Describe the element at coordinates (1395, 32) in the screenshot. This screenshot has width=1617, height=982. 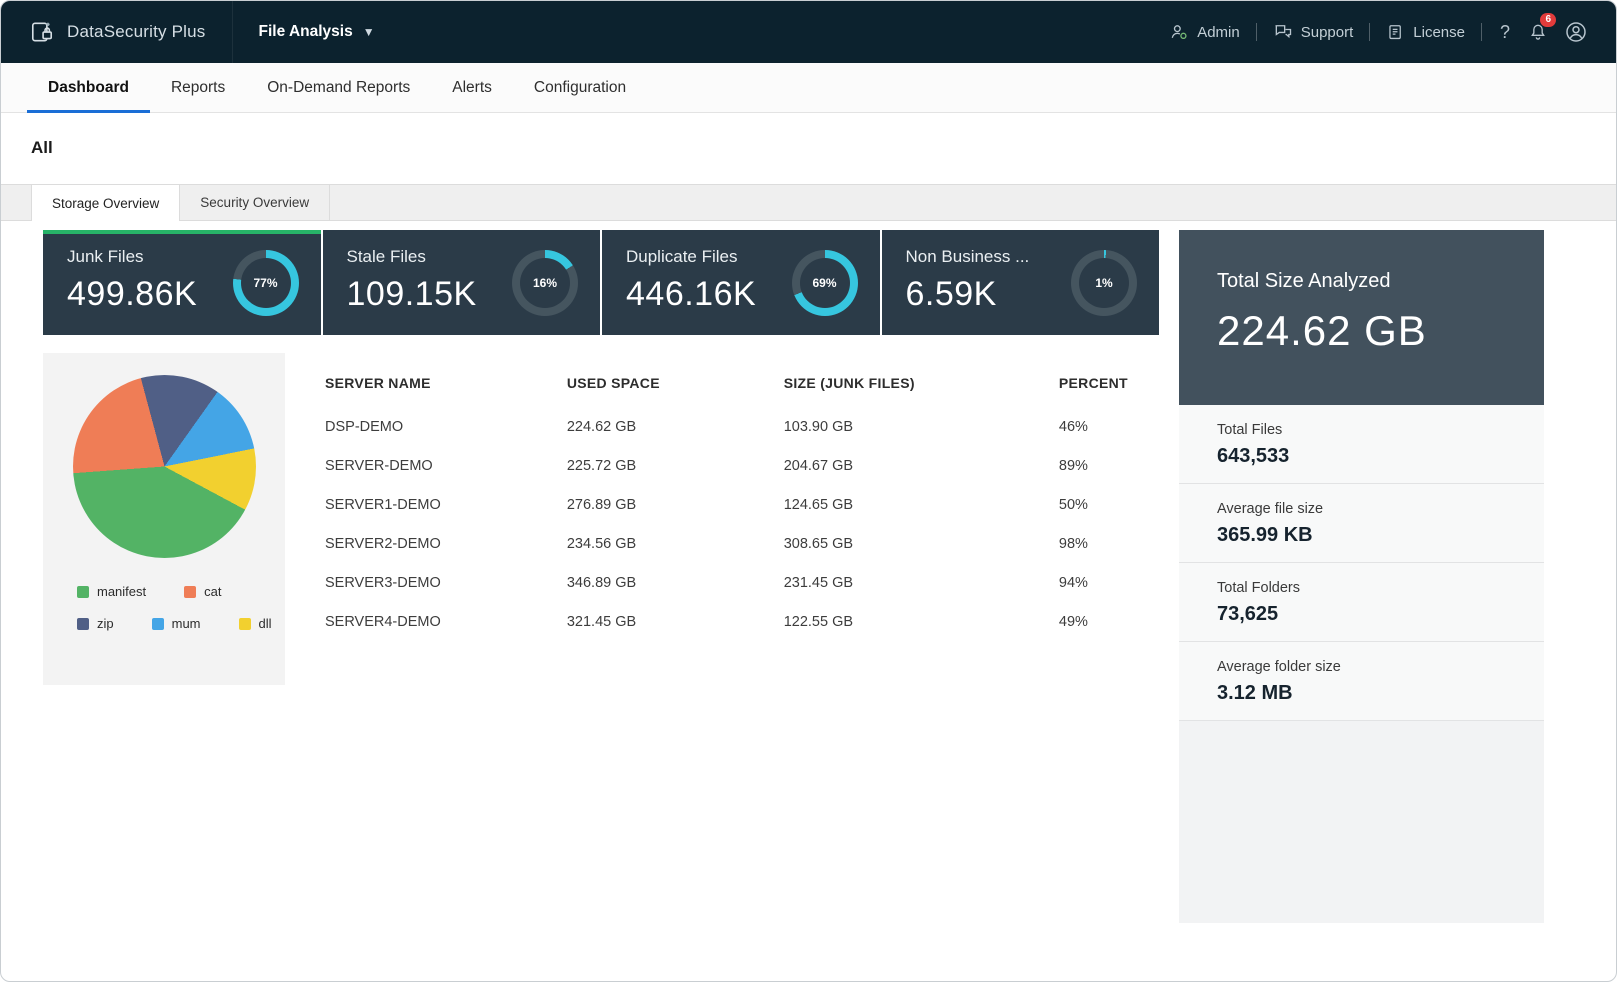
I see `license-icon` at that location.